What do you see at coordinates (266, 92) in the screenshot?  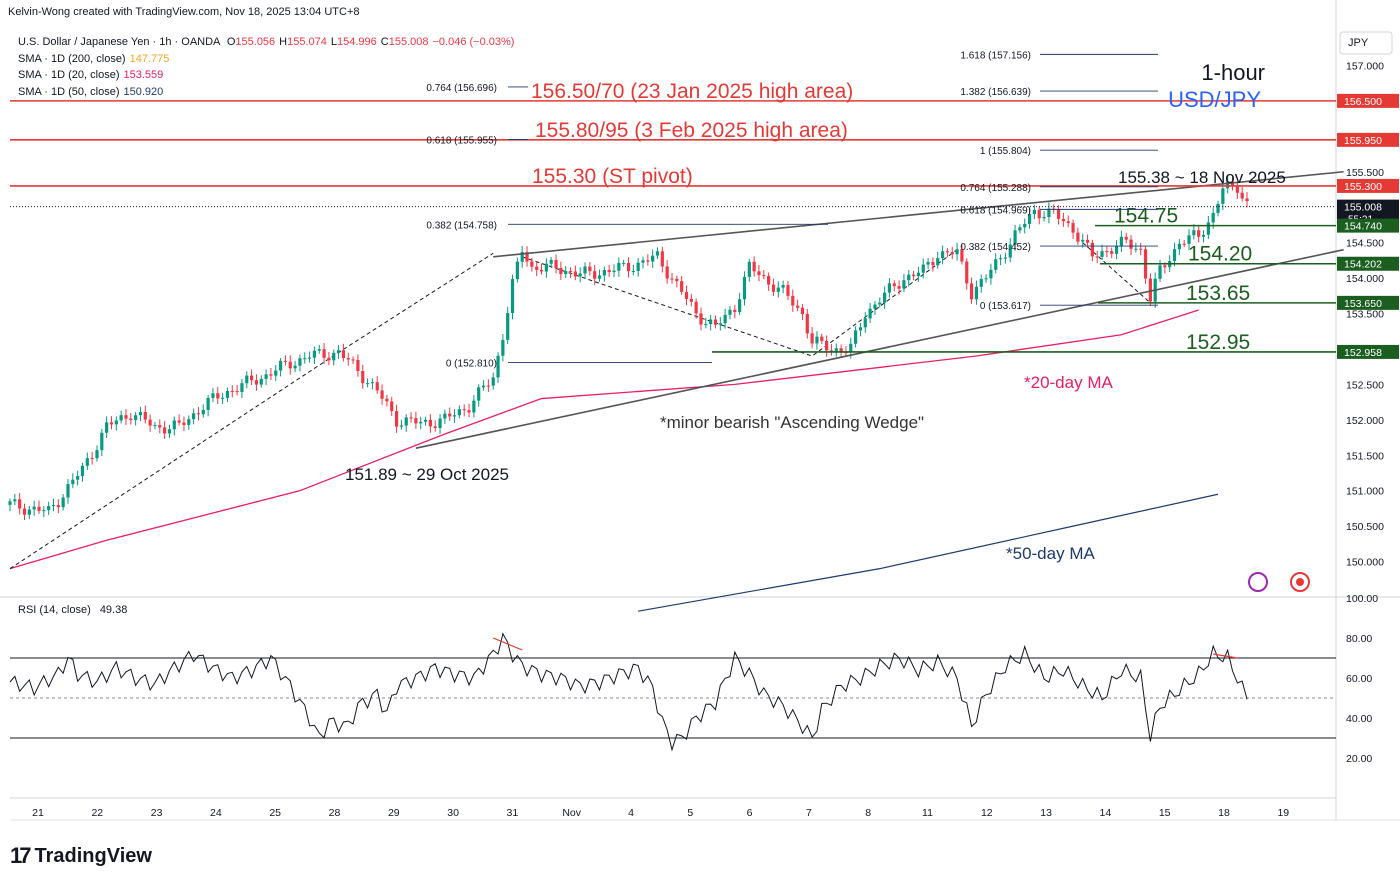 I see `sma-row: SMA · 1D (50, close) 150.920` at bounding box center [266, 92].